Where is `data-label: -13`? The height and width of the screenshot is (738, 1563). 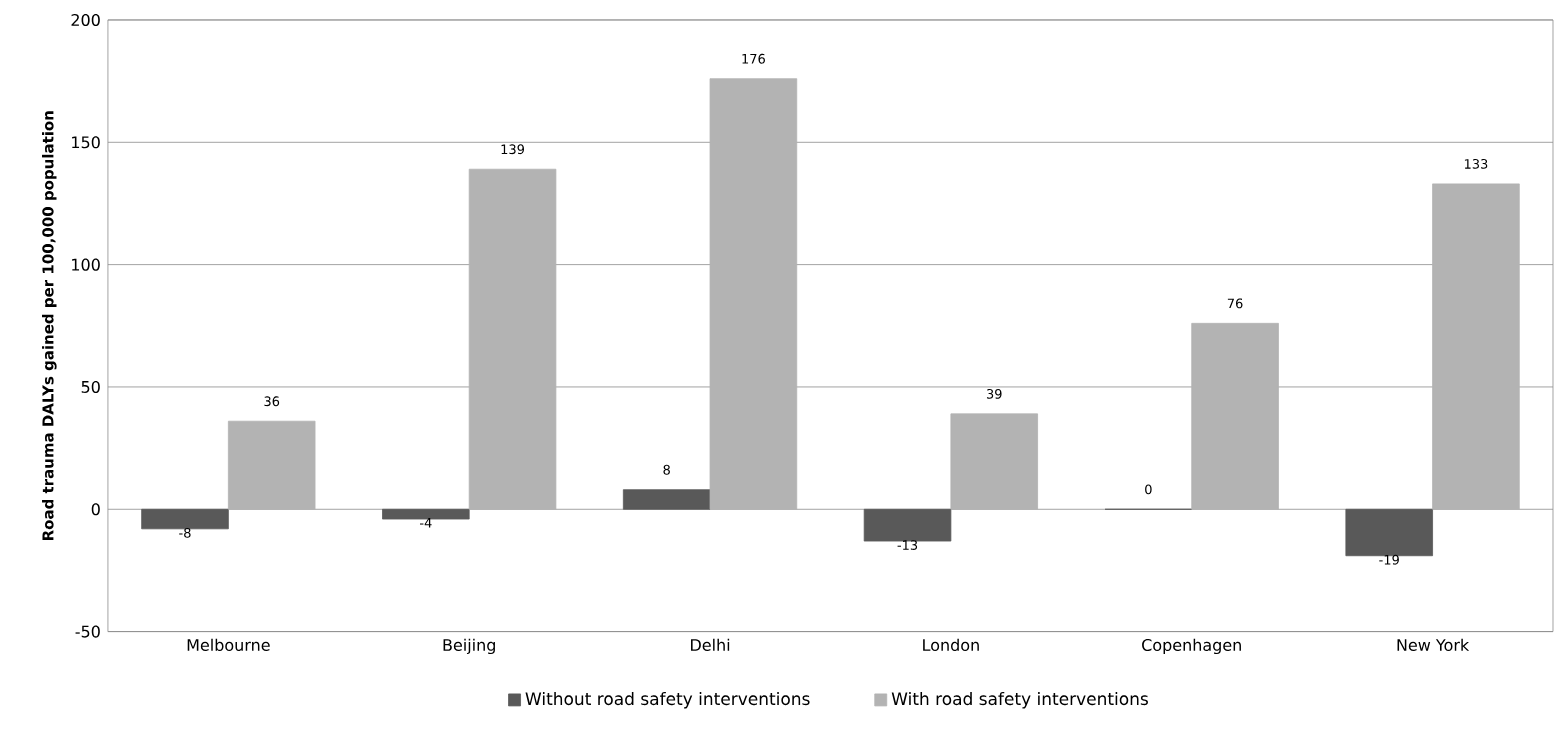
data-label: -13 is located at coordinates (907, 545).